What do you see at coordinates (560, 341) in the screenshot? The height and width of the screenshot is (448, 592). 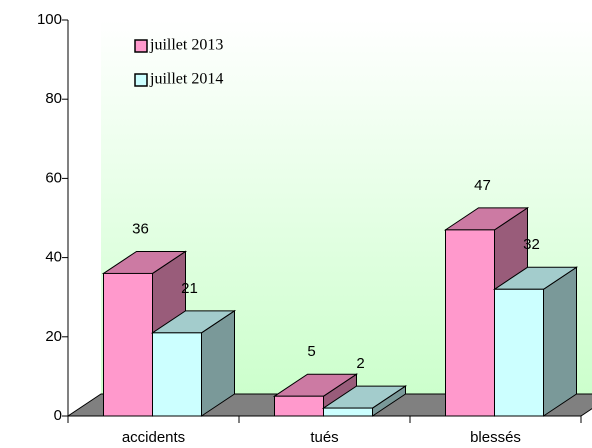 I see `bar-side` at bounding box center [560, 341].